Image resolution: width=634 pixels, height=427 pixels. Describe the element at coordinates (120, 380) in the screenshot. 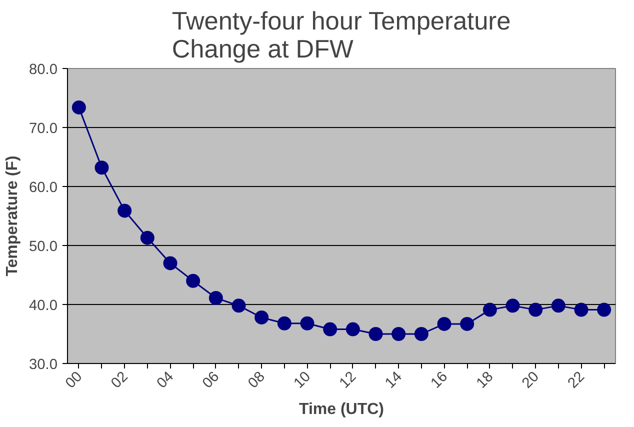

I see `x-tick-label: 02` at that location.